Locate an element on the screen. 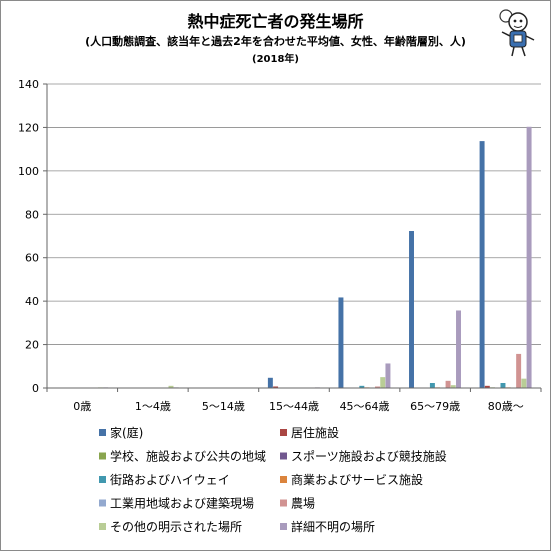 The width and height of the screenshot is (551, 551). x-axis: 0歳 1〜4歳 5〜14歳 15〜44歳 45〜64歳 65〜79歳 80歳〜 is located at coordinates (294, 400).